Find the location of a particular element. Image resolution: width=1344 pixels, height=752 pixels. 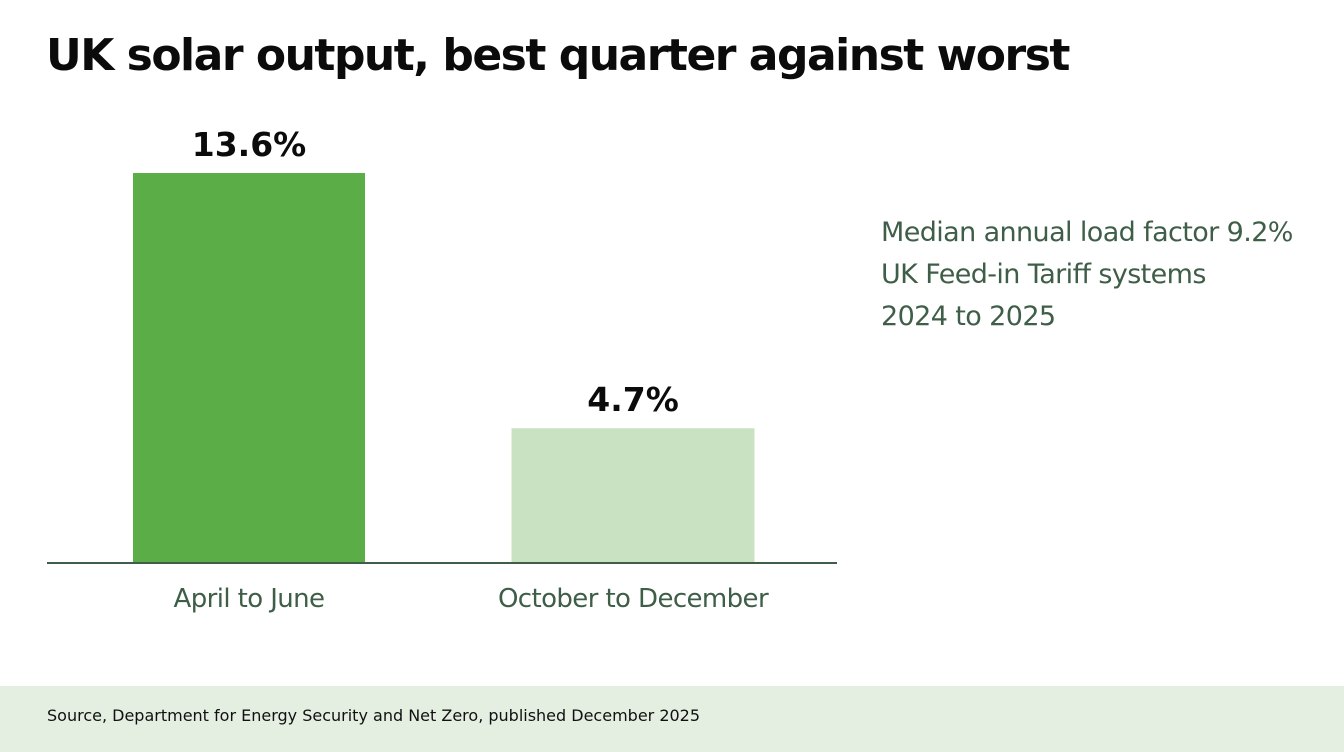

value-label-1: 13.6% is located at coordinates (249, 144).